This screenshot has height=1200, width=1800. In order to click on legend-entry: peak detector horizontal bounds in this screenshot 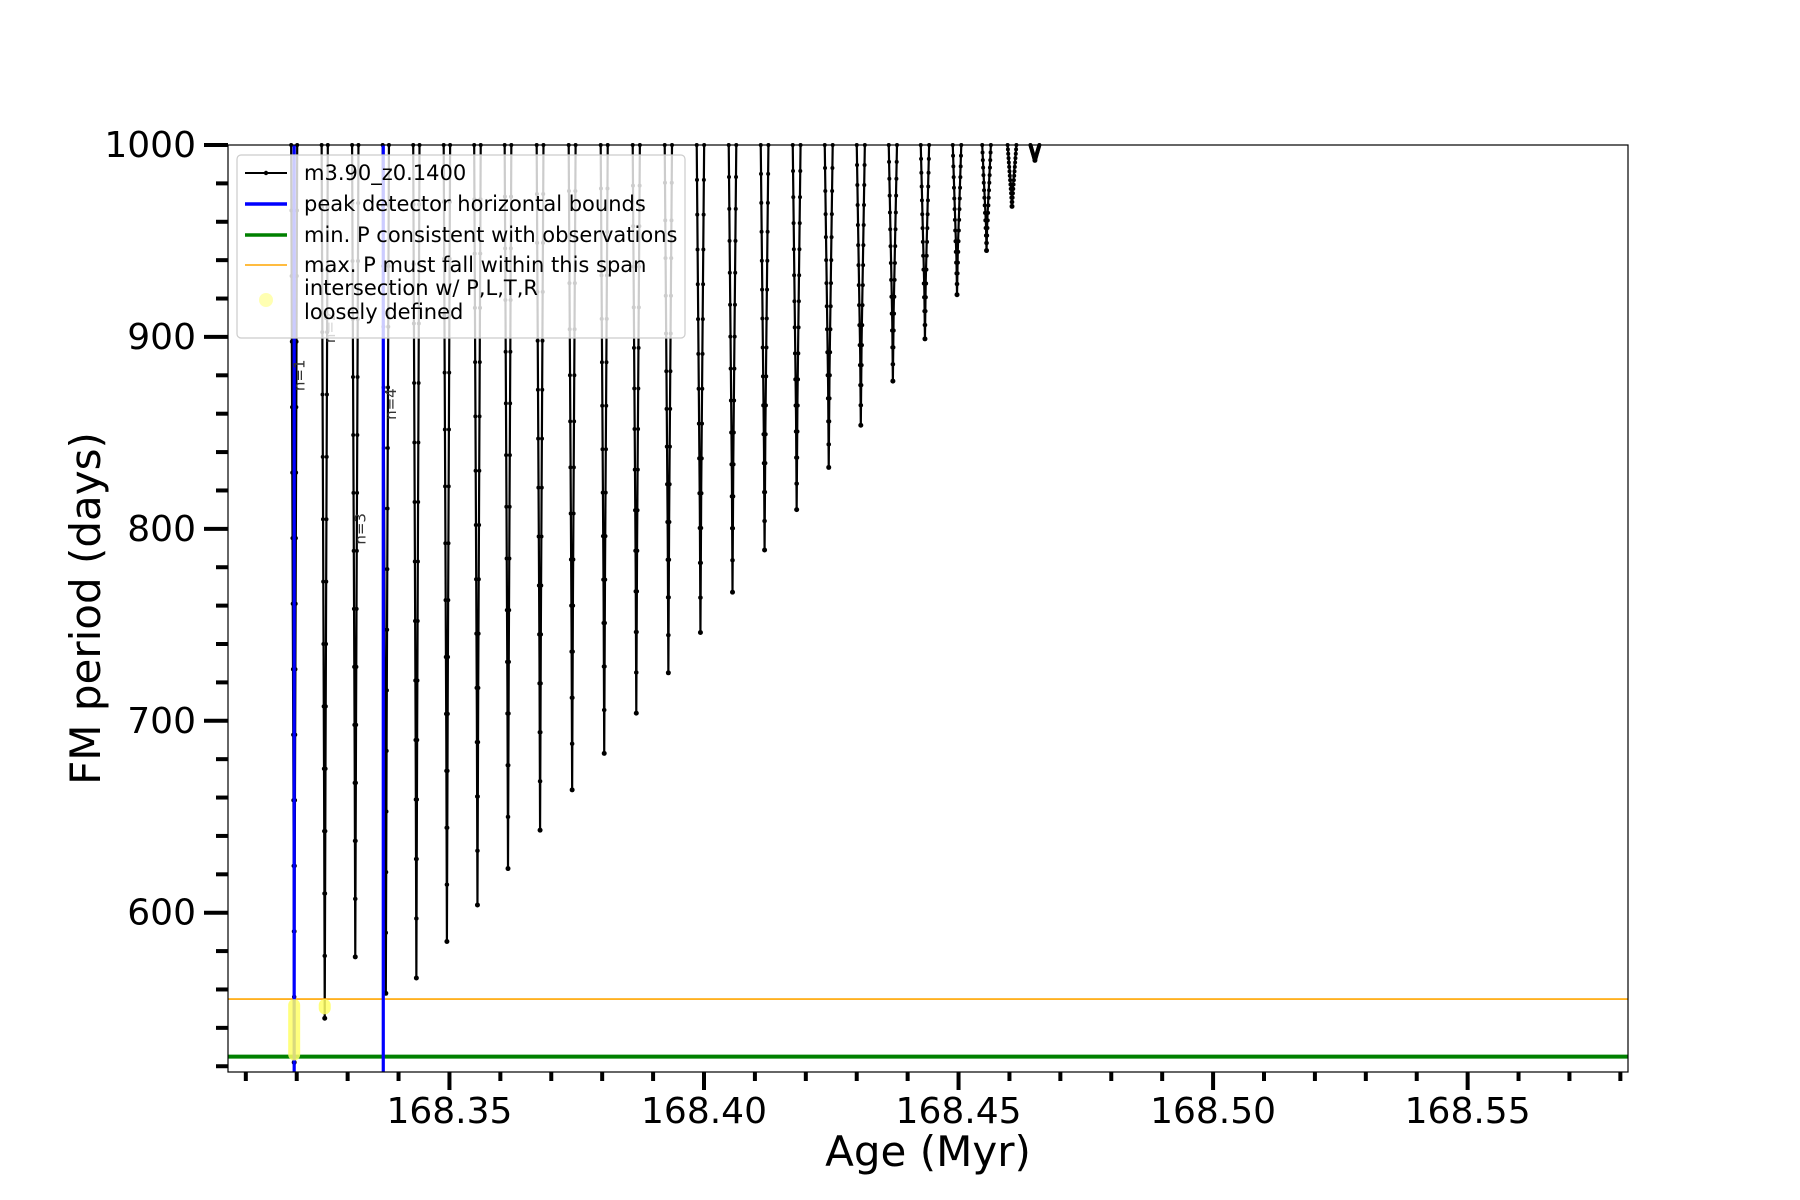, I will do `click(445, 204)`.